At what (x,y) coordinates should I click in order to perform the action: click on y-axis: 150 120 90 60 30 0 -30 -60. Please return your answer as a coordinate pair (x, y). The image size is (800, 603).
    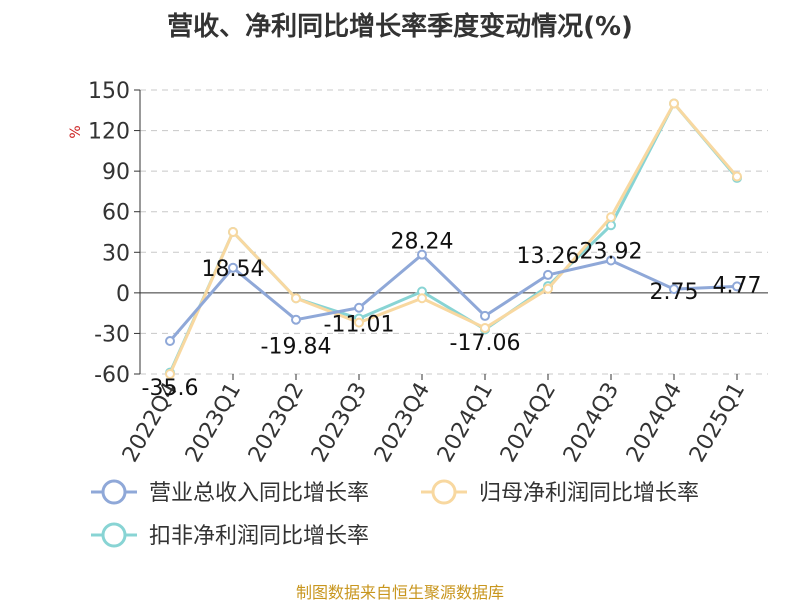
    Looking at the image, I should click on (114, 233).